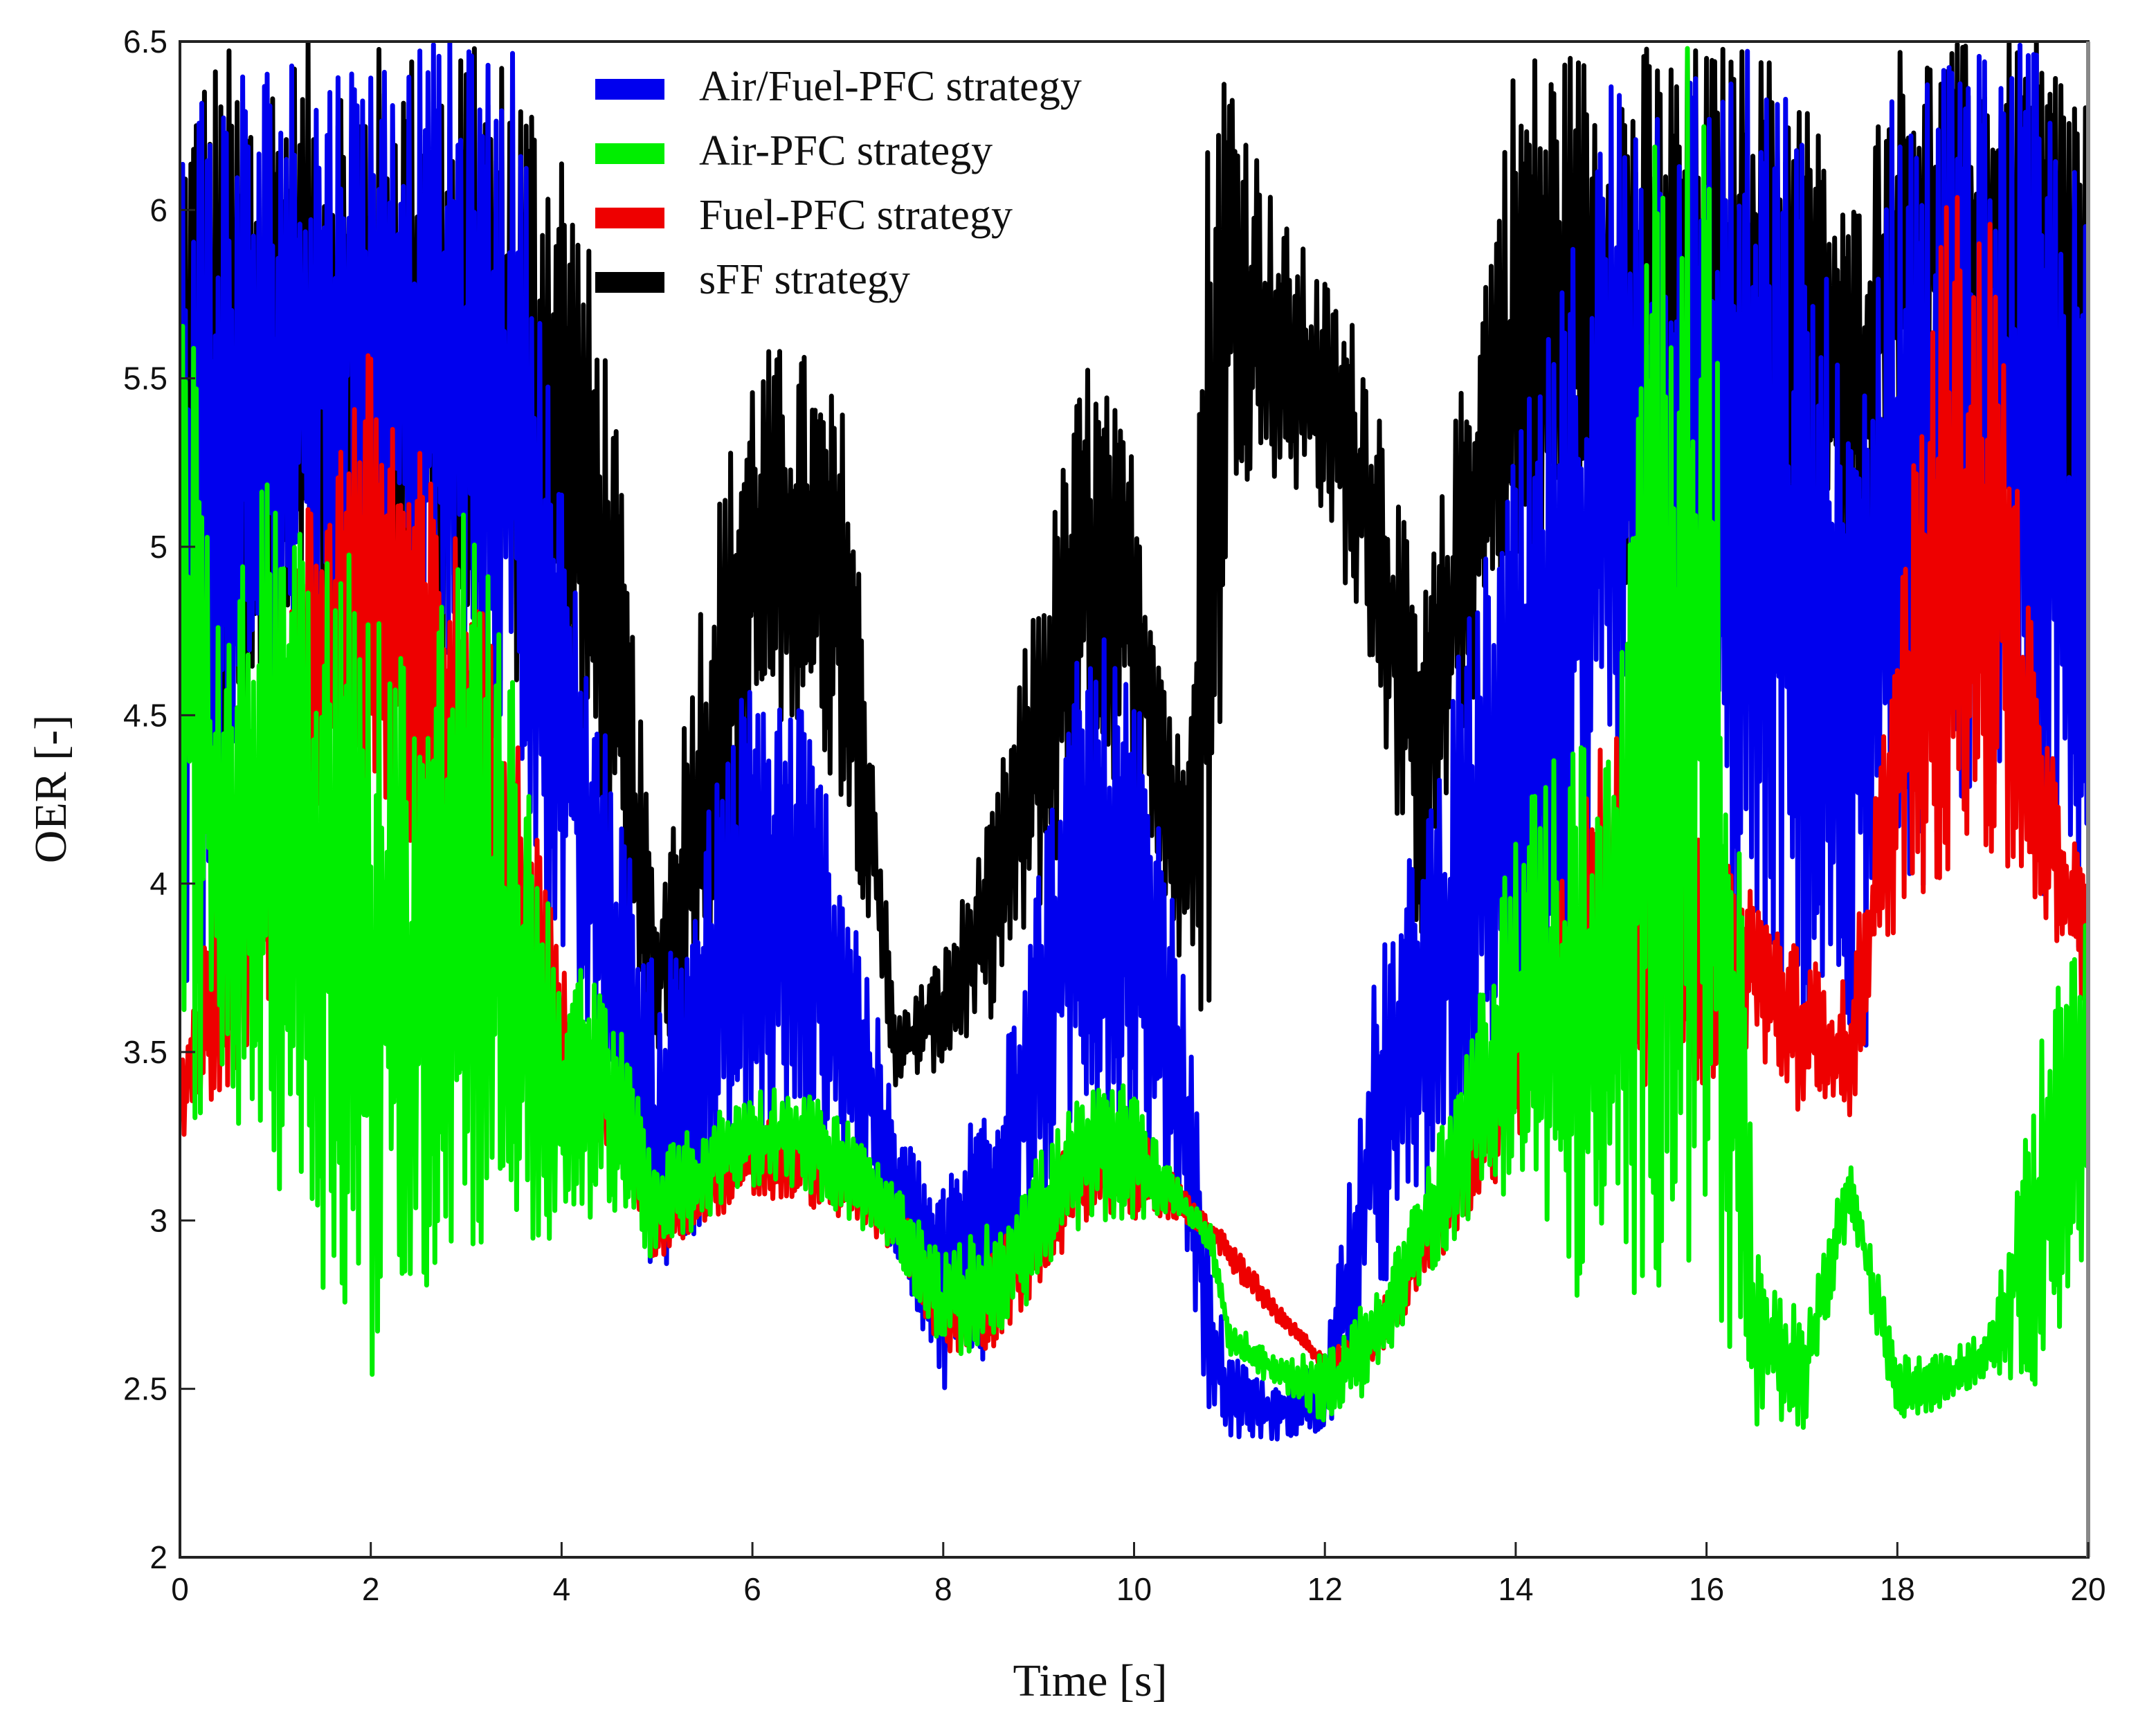 The width and height of the screenshot is (2156, 1722). I want to click on x-tick-label: 6, so click(752, 1589).